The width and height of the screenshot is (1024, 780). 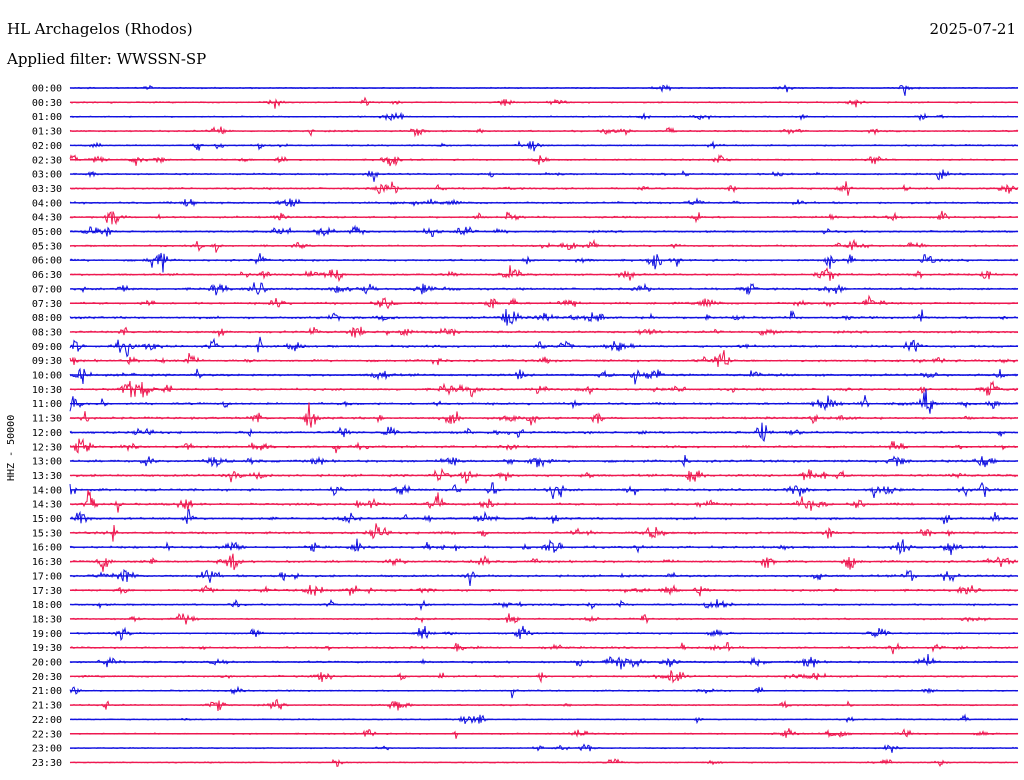 What do you see at coordinates (47, 749) in the screenshot?
I see `row-time-label: 23:00` at bounding box center [47, 749].